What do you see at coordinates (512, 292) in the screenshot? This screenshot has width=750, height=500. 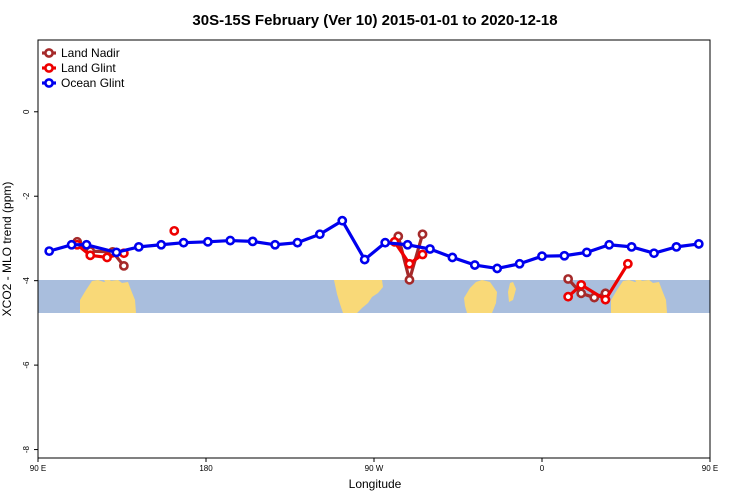 I see `land-madagascar` at bounding box center [512, 292].